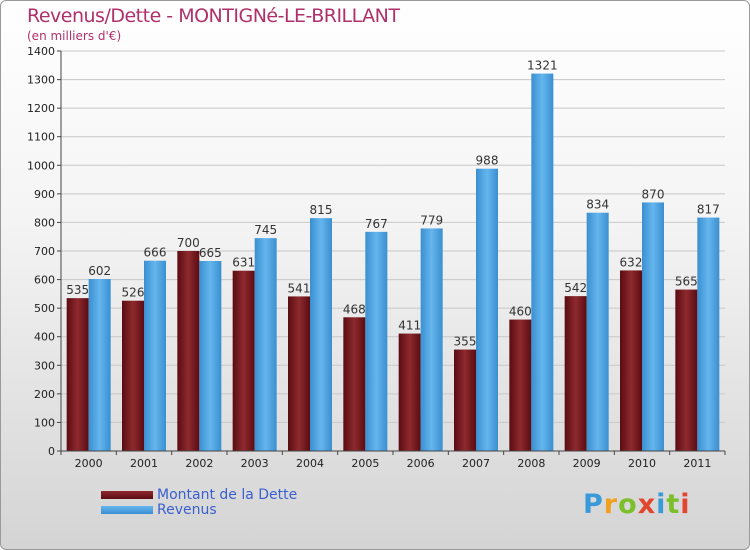  Describe the element at coordinates (575, 288) in the screenshot. I see `bar-debt-value-label: 542` at that location.